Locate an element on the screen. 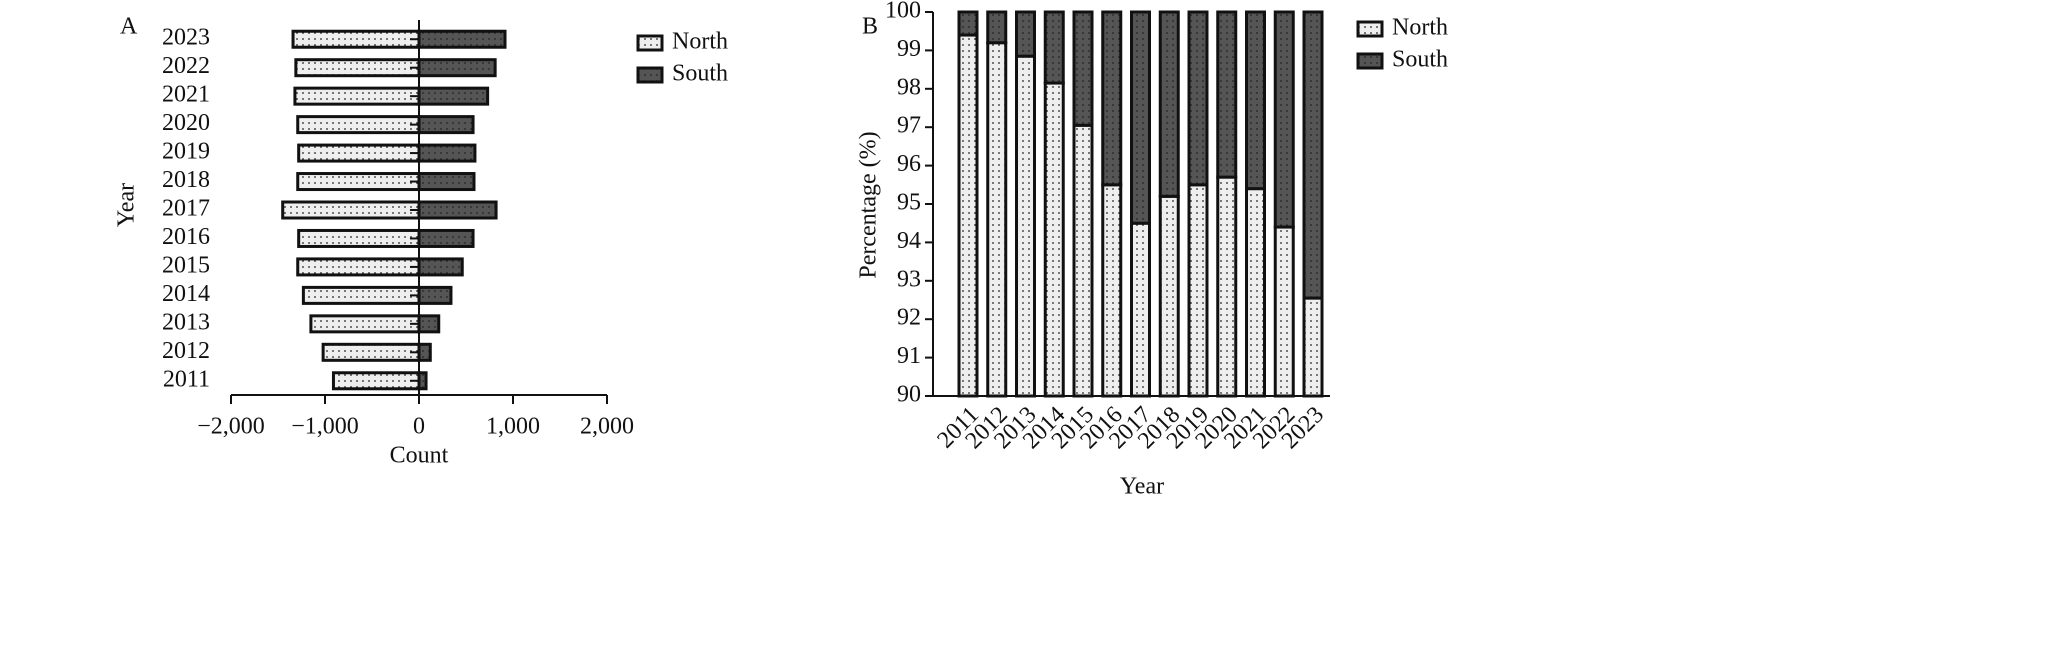  y-axis-label: Percentage (%) is located at coordinates (869, 204).